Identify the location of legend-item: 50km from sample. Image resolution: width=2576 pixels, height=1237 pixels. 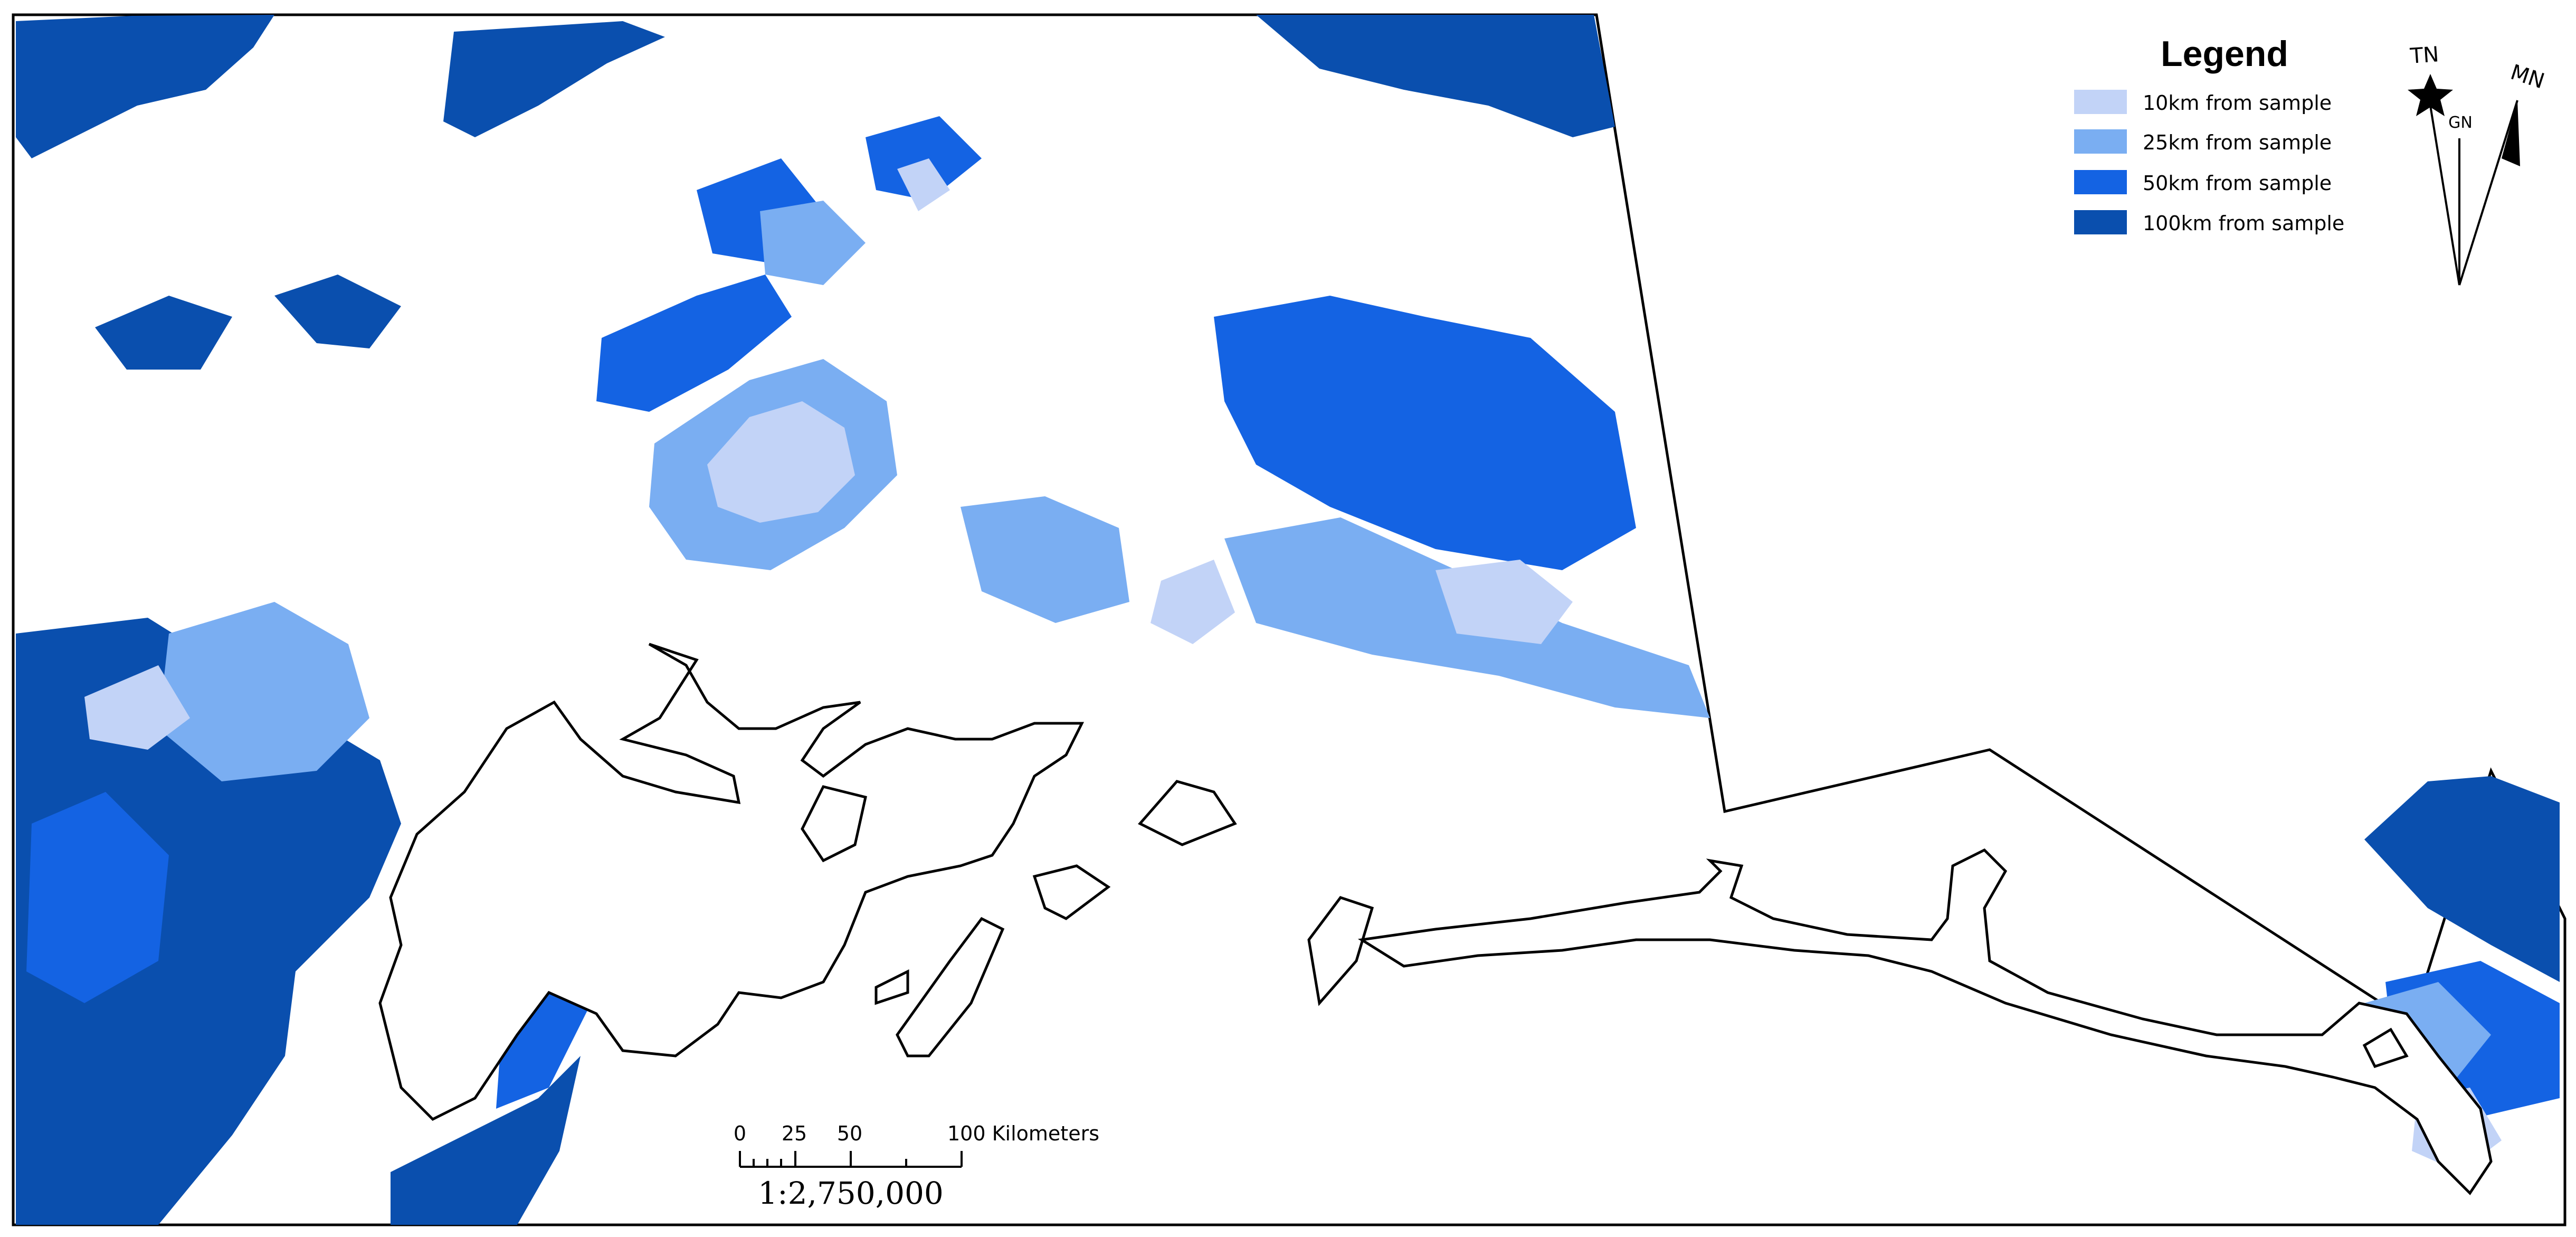
(2203, 183).